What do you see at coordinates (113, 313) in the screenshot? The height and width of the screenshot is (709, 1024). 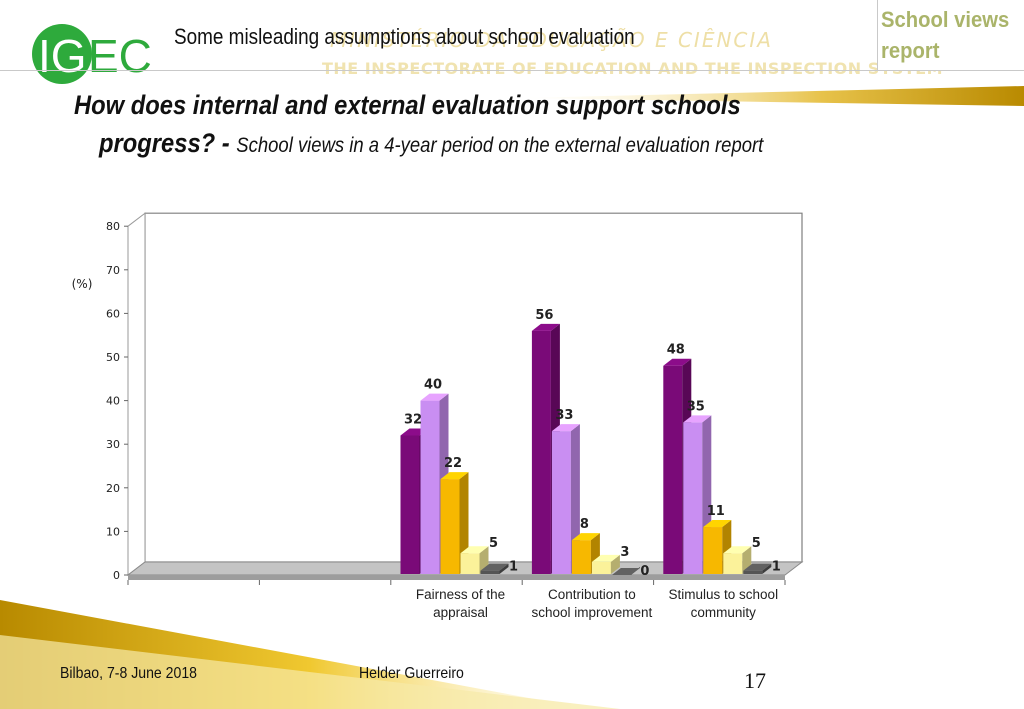 I see `y-tick-label: 60` at bounding box center [113, 313].